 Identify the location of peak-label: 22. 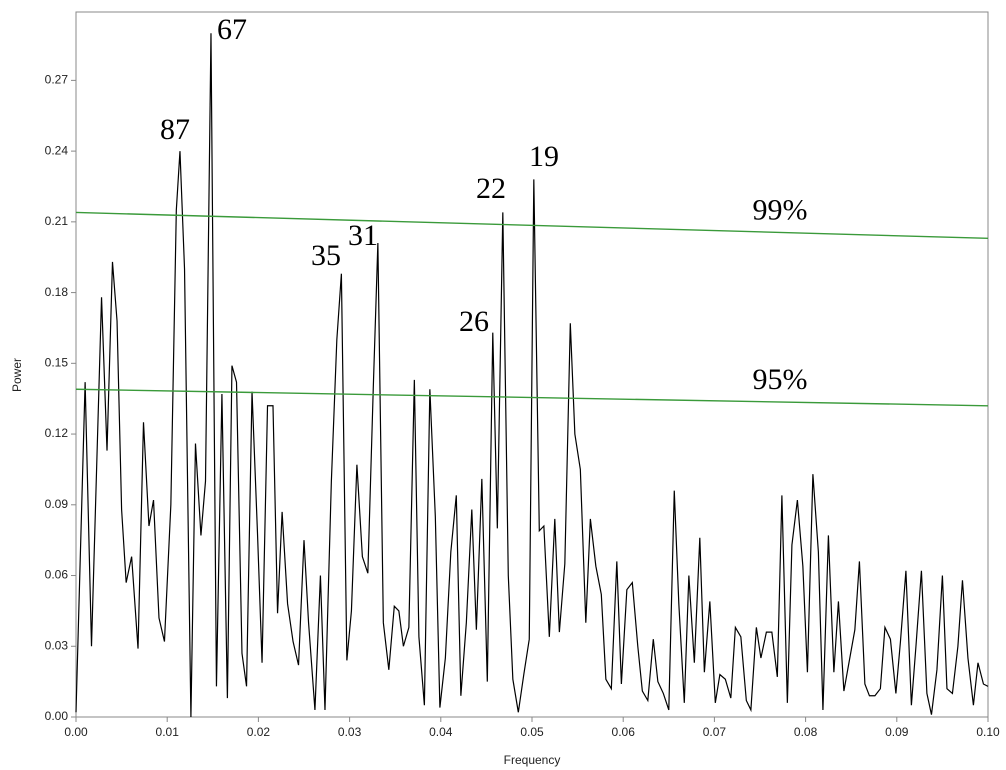
(491, 188).